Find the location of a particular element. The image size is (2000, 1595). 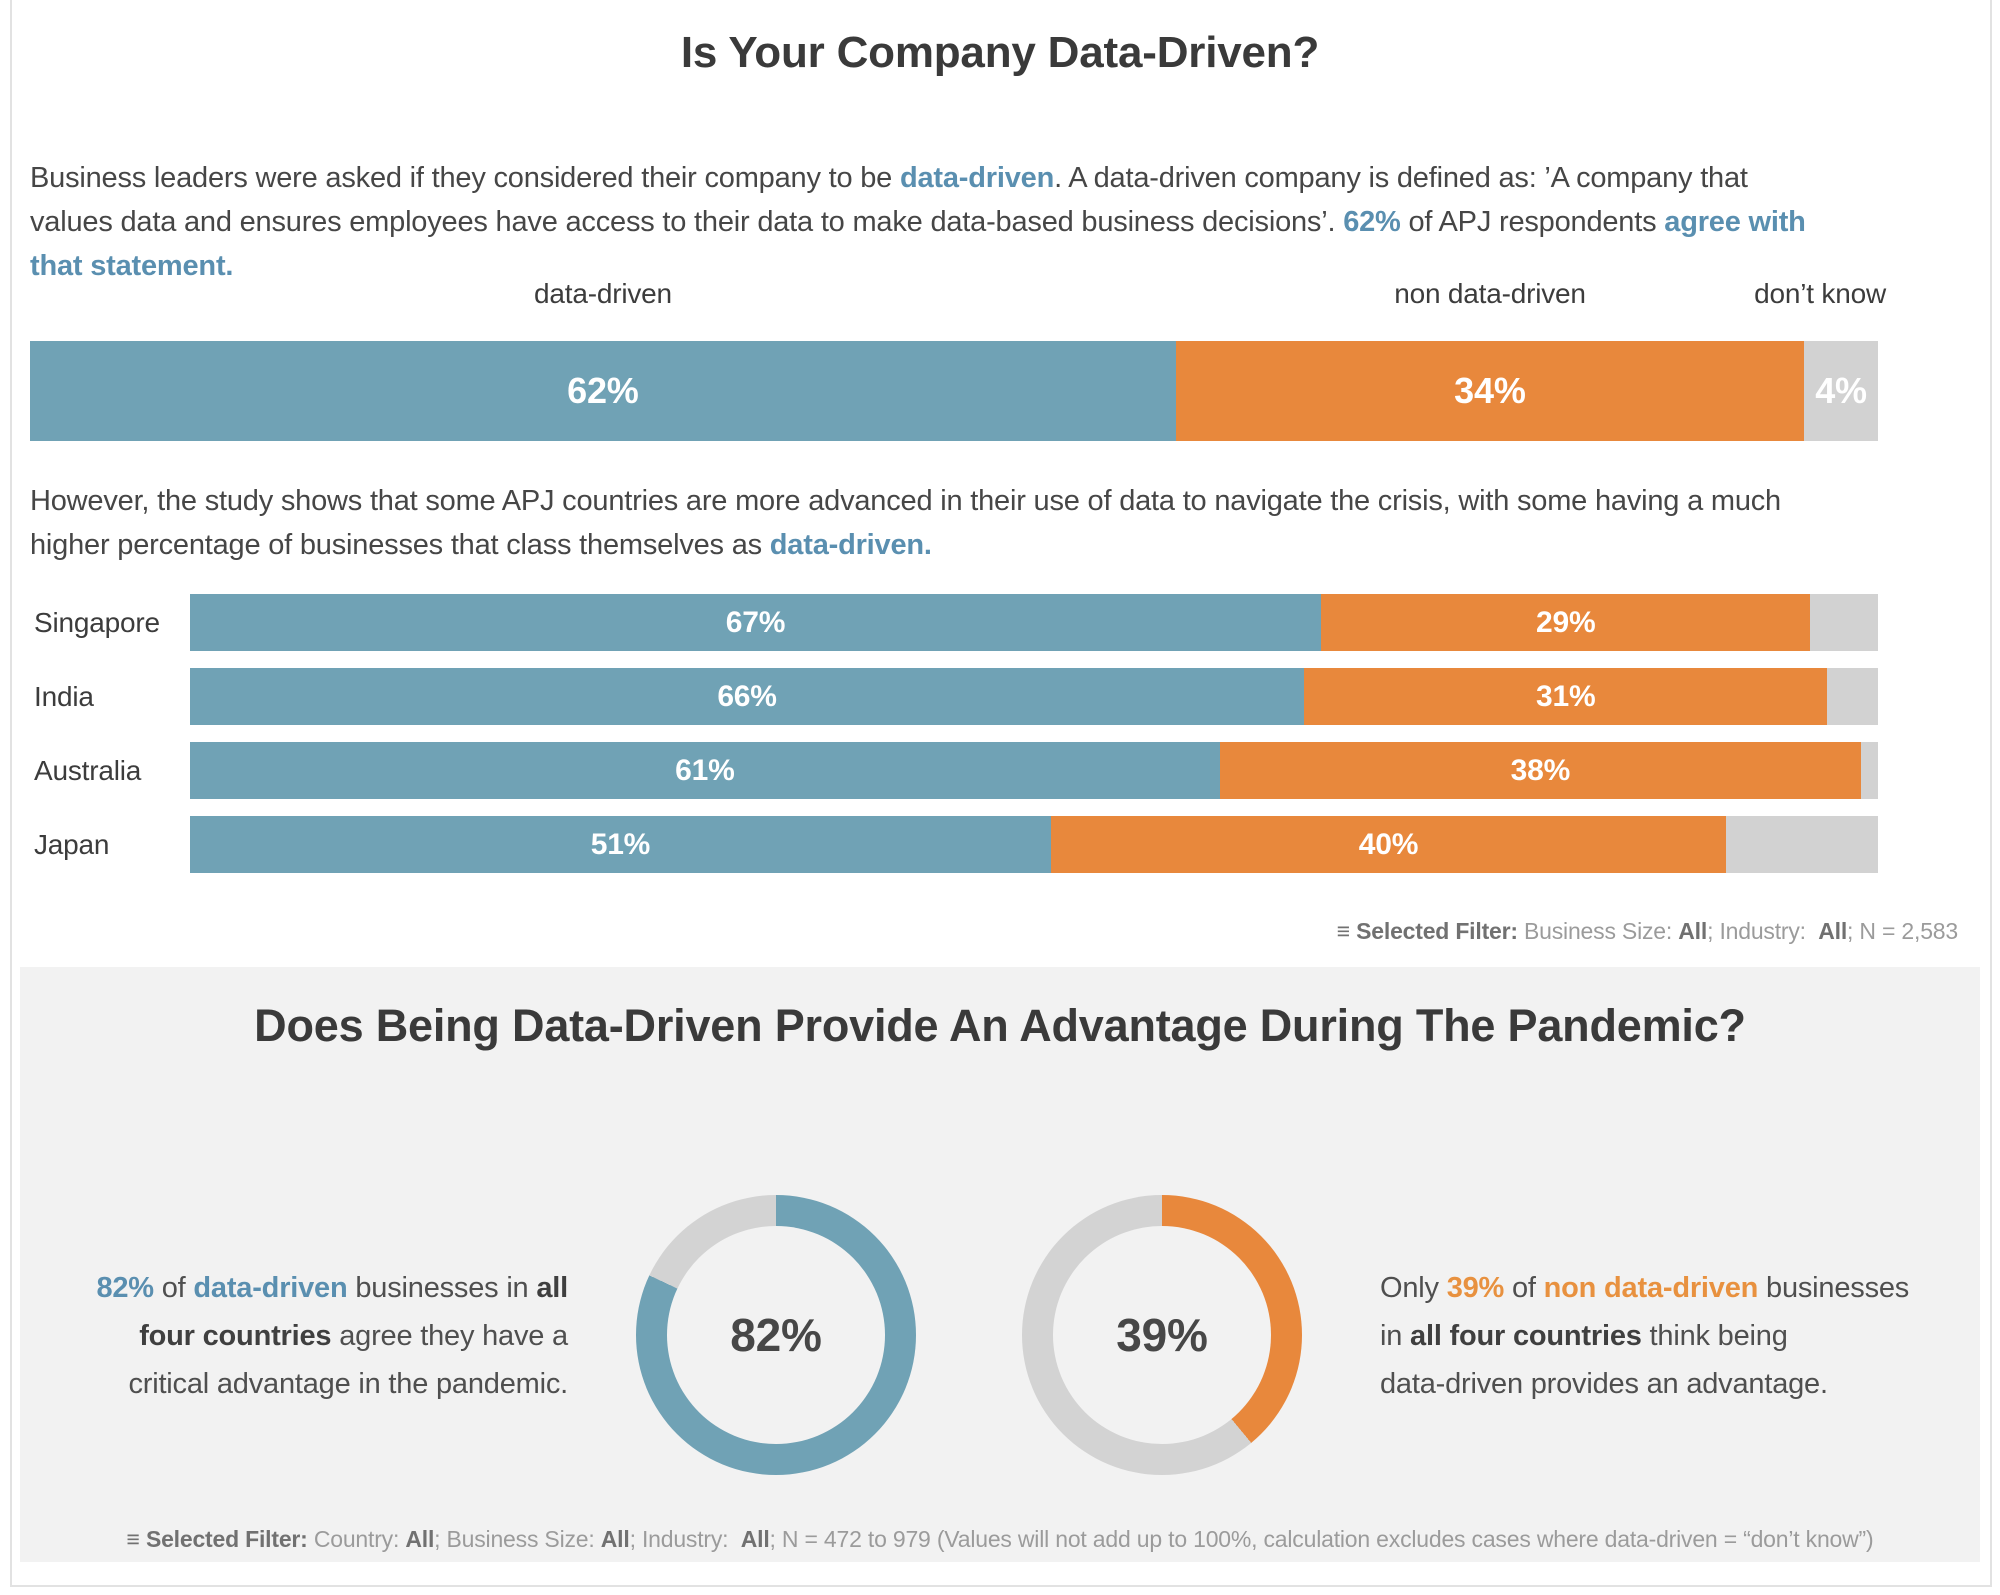

bar-segment-data-driven: 62% is located at coordinates (603, 391).